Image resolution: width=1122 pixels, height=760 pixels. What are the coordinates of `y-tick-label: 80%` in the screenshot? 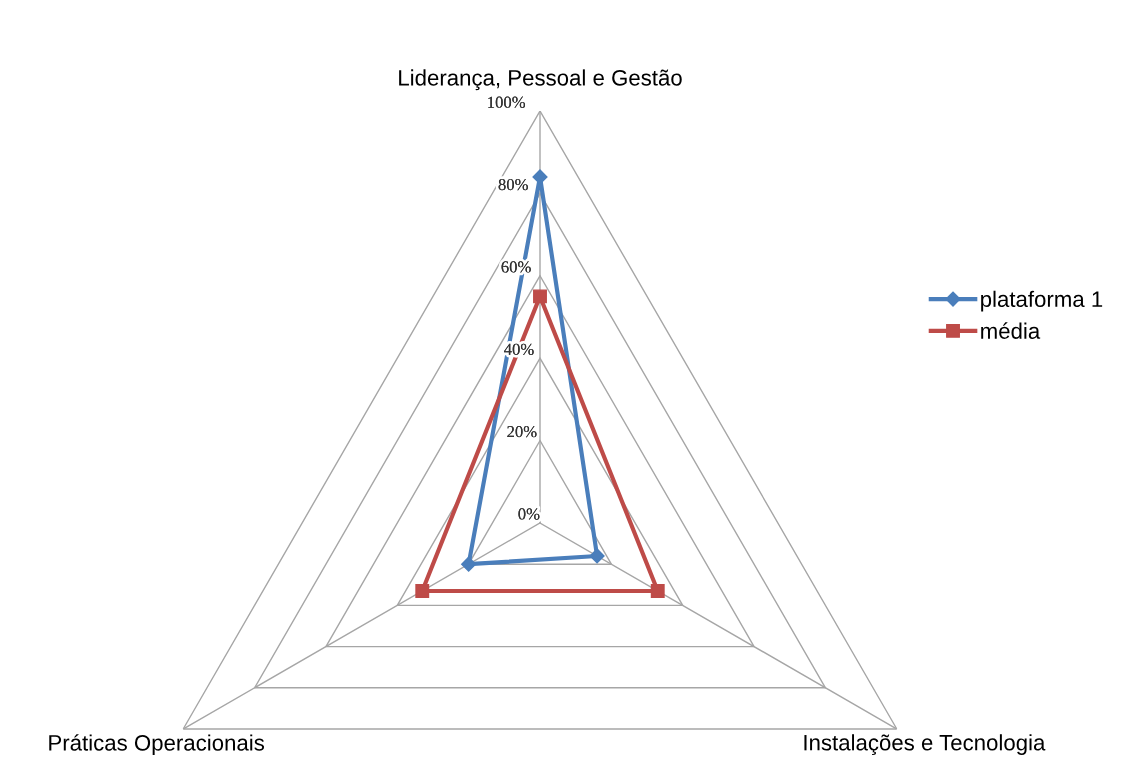 It's located at (513, 184).